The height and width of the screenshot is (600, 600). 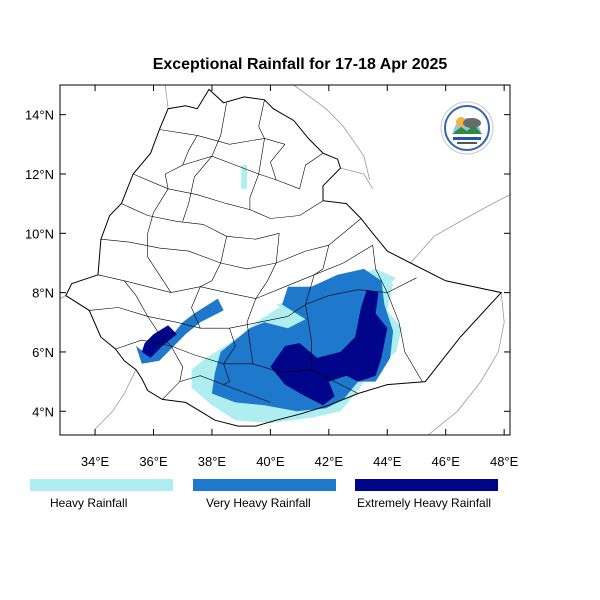 I want to click on agency-logo, so click(x=467, y=128).